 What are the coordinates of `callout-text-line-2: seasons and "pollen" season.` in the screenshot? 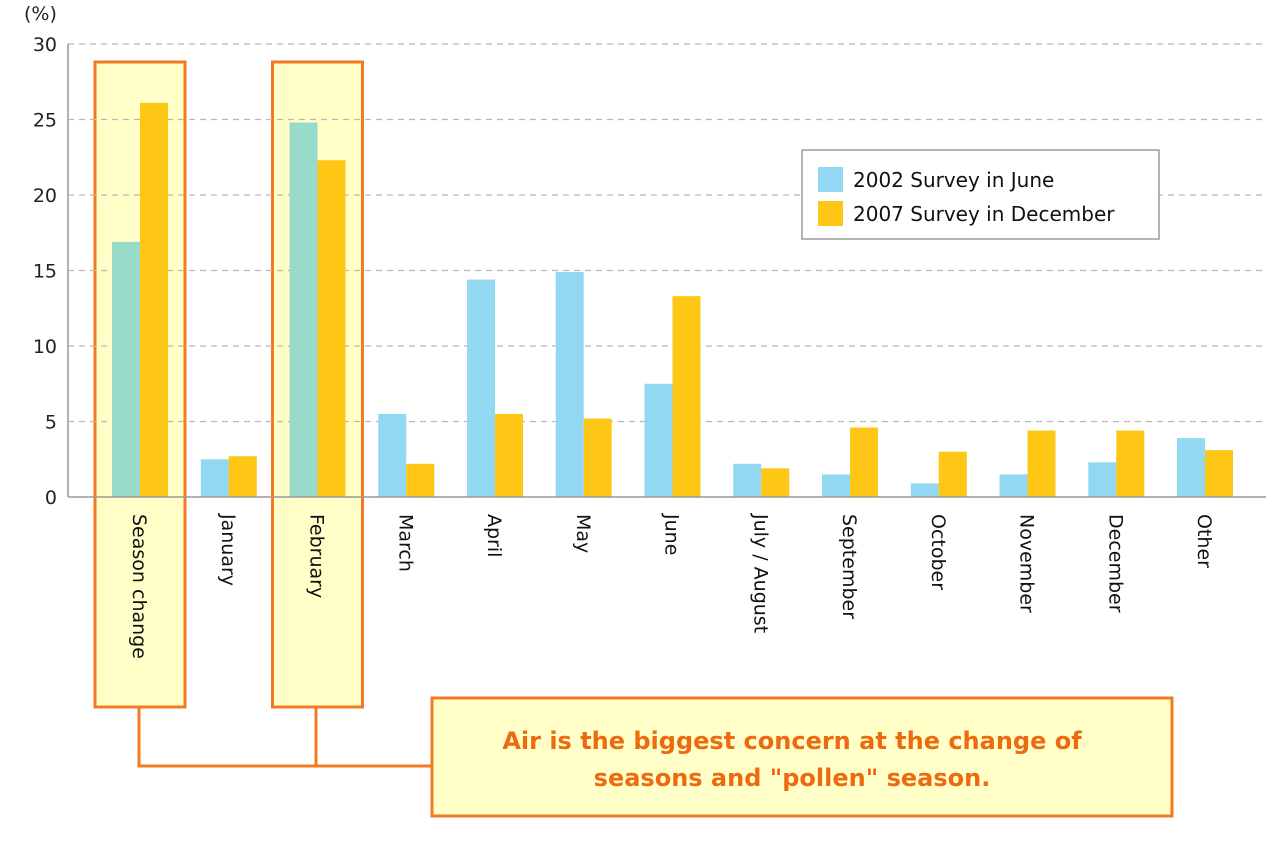 It's located at (792, 778).